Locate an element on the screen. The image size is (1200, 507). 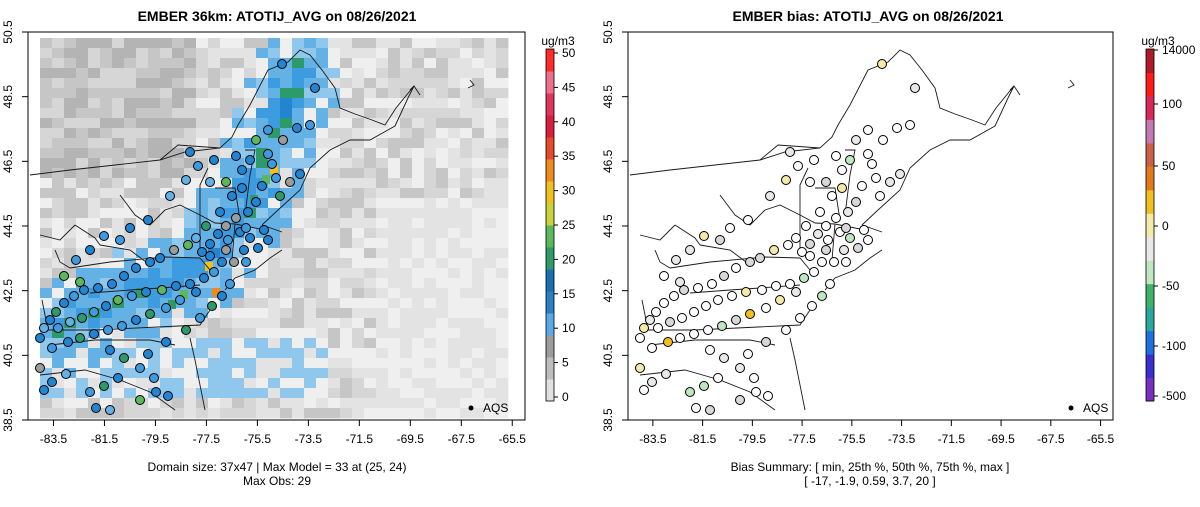
right-footer-line2: [ -17, -1.9, 0.59, 3.7, 20 ] is located at coordinates (869, 481).